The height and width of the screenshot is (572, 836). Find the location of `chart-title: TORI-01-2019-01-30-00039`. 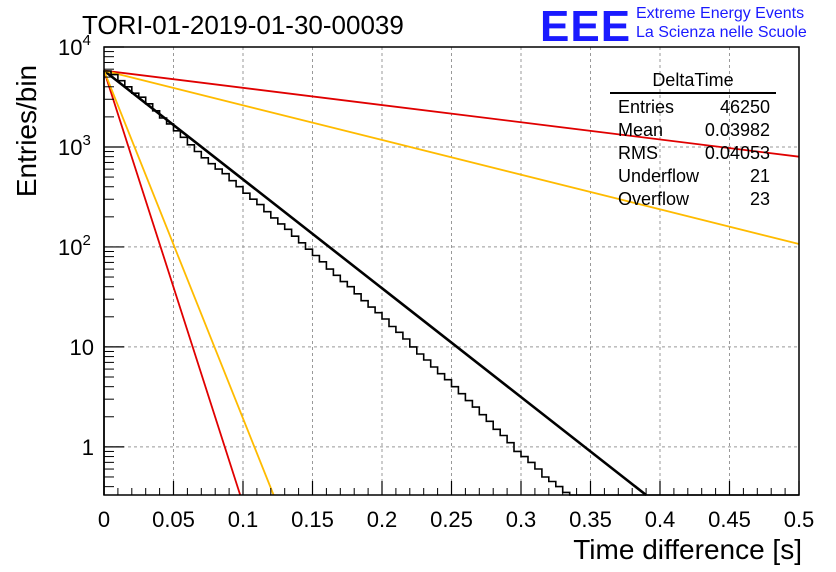

chart-title: TORI-01-2019-01-30-00039 is located at coordinates (243, 25).